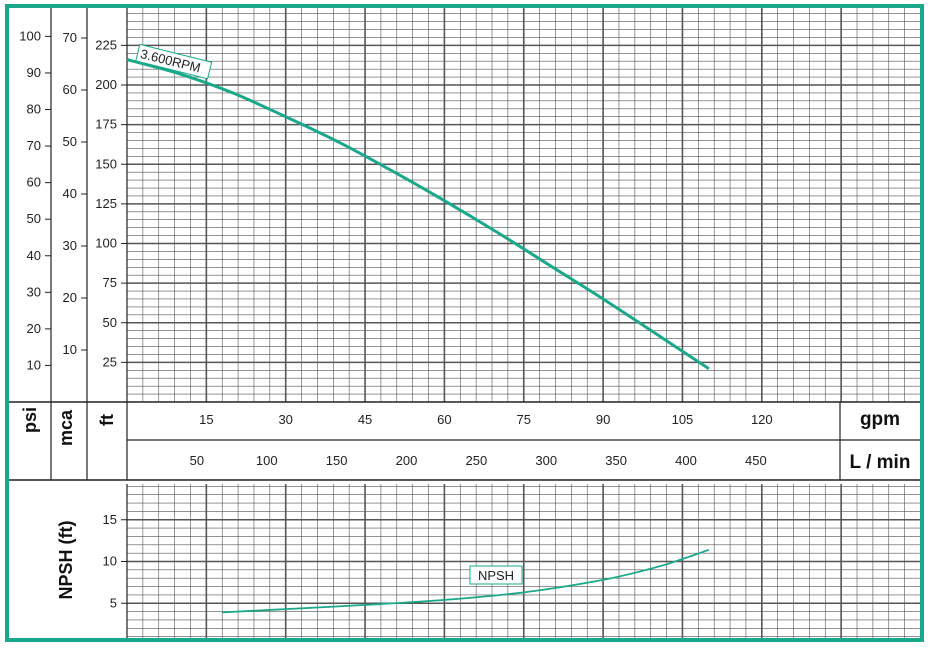 This screenshot has width=930, height=648. What do you see at coordinates (285, 419) in the screenshot?
I see `gpm-tick-label: 30` at bounding box center [285, 419].